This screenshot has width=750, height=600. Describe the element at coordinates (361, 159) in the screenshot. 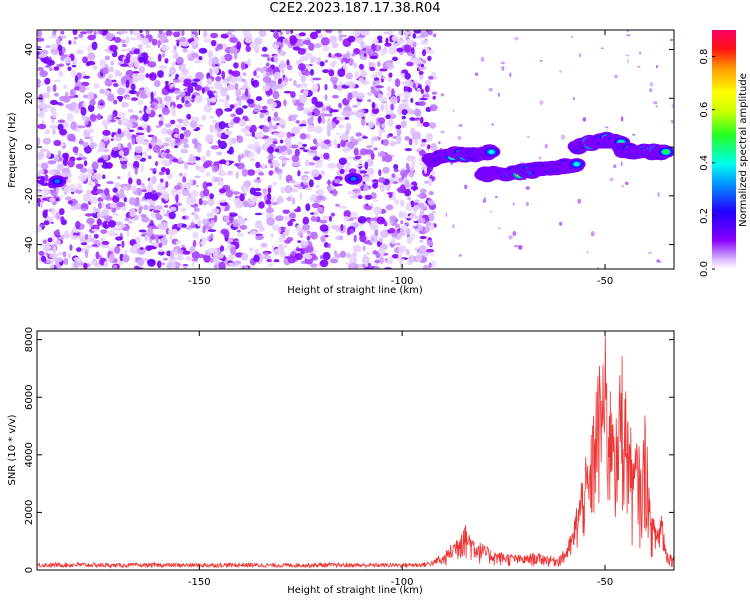

I see `spectrogram-signal-tracks` at that location.